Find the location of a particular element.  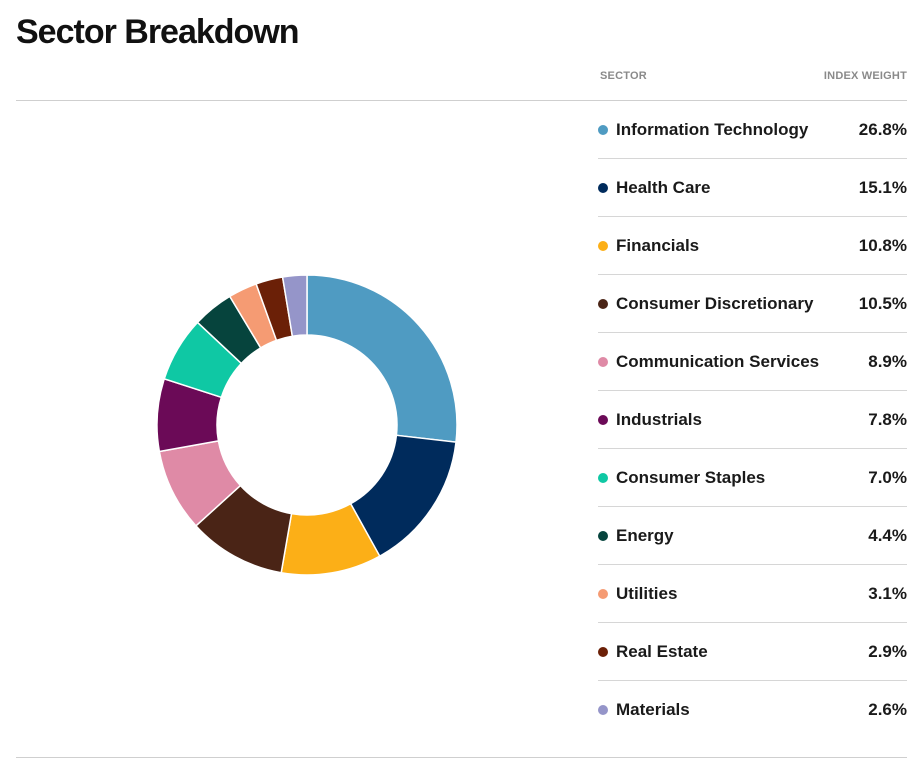

legend-index-weight: 10.8% is located at coordinates (882, 245).